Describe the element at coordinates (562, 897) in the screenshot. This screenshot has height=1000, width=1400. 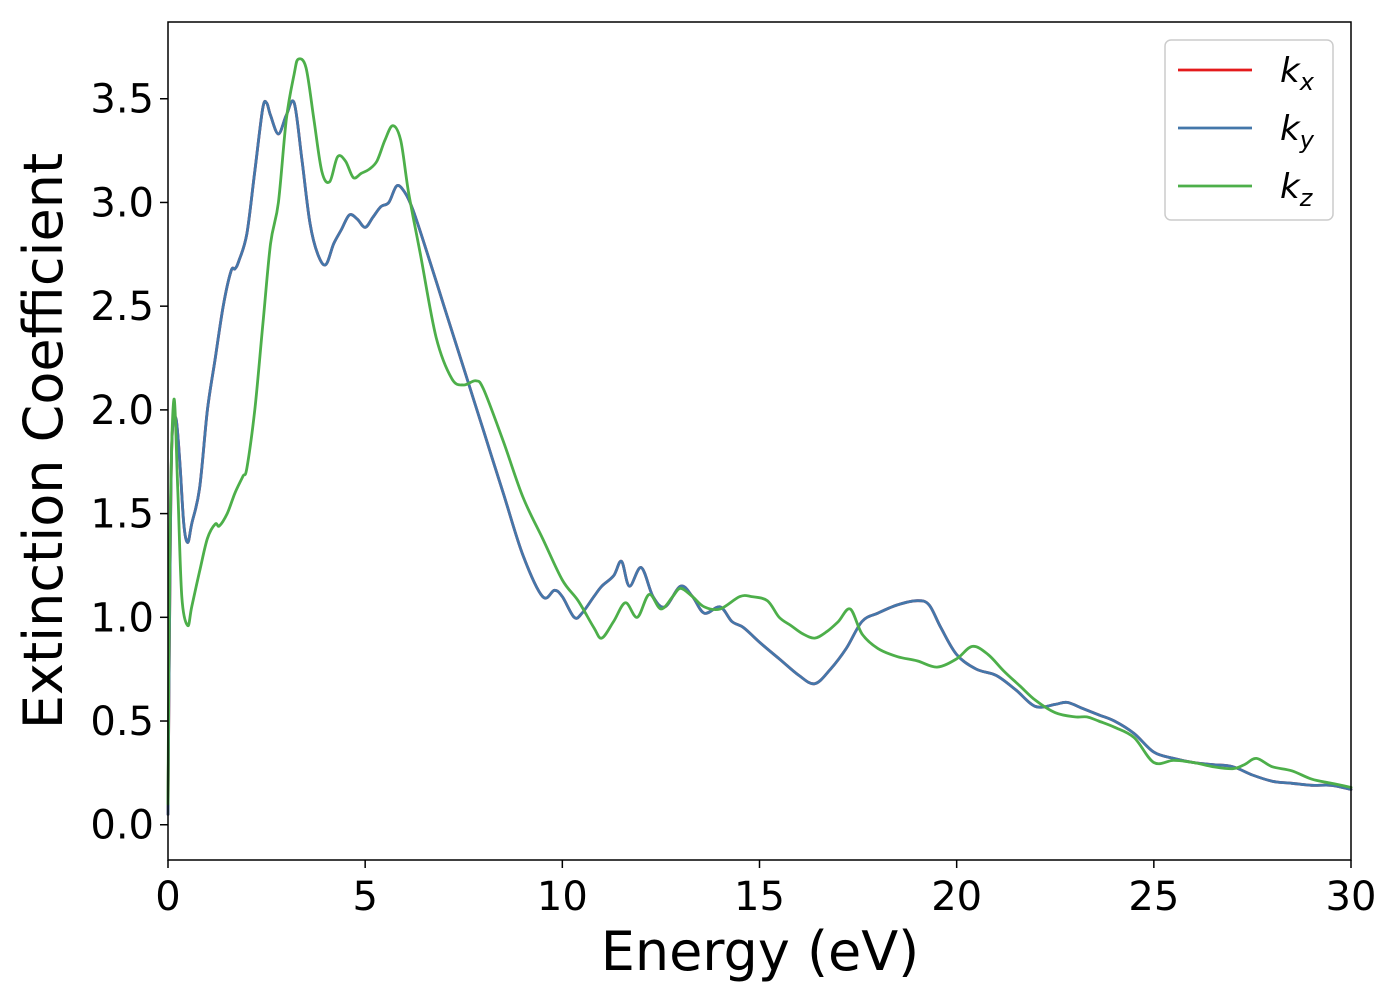
I see `x-tick-label: 10` at that location.